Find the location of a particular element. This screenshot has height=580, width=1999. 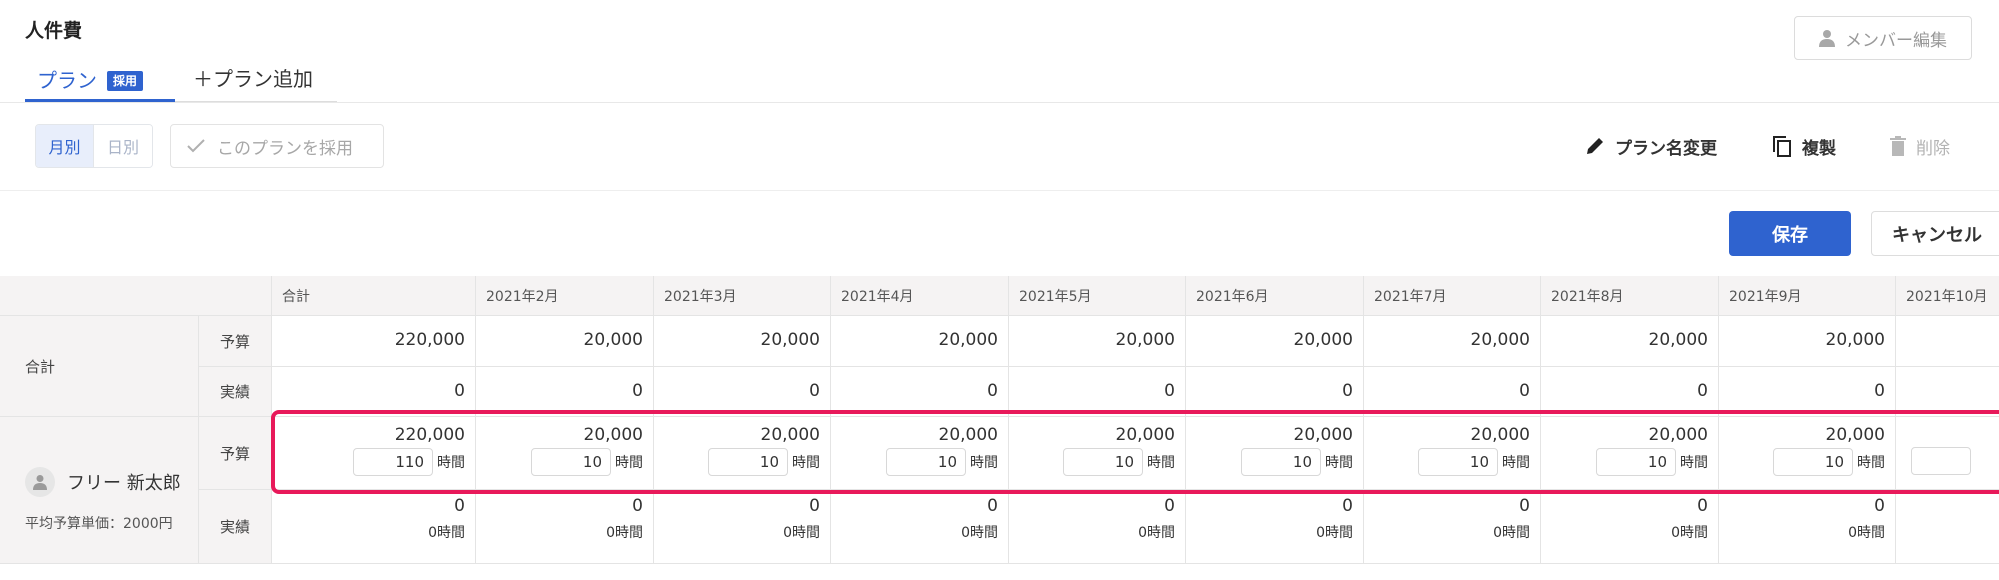

hours-input is located at coordinates (1941, 461).